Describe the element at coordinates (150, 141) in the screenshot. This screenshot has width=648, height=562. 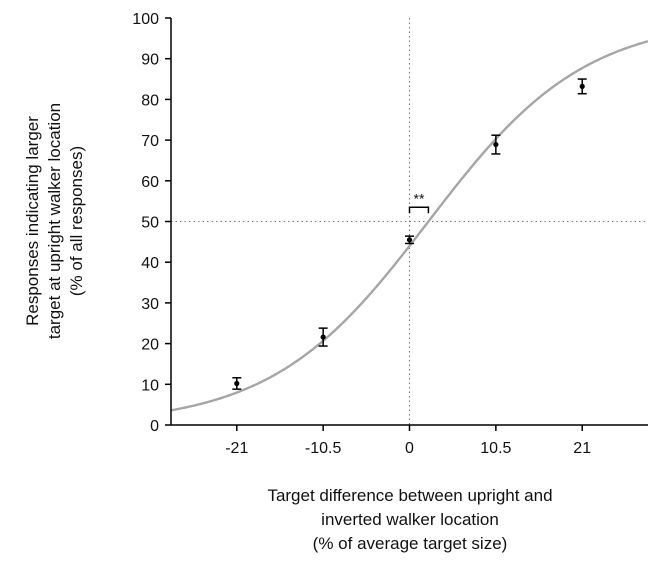
I see `y-tick-label: 70` at that location.